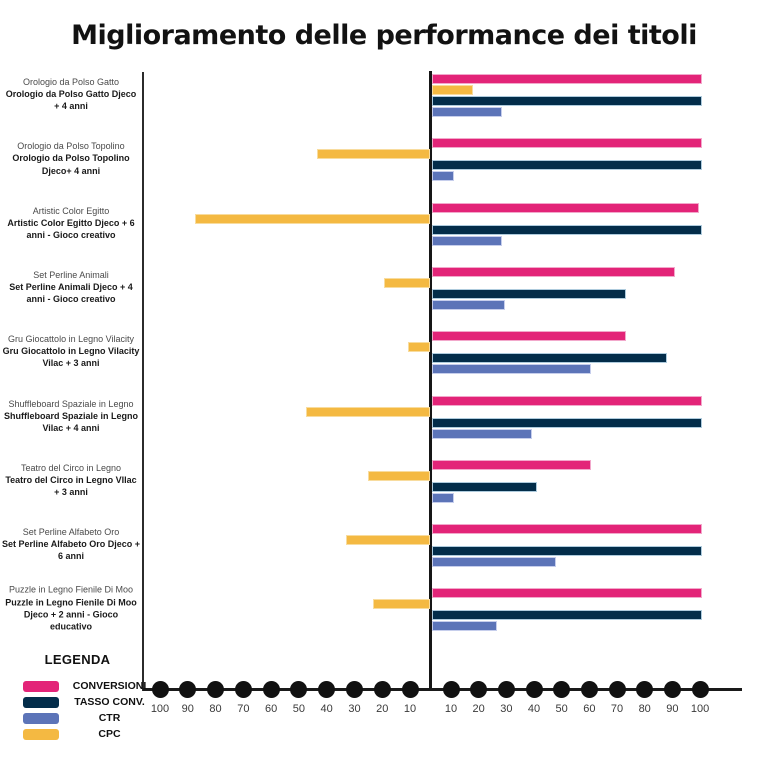  What do you see at coordinates (430, 381) in the screenshot?
I see `center-axis-line` at bounding box center [430, 381].